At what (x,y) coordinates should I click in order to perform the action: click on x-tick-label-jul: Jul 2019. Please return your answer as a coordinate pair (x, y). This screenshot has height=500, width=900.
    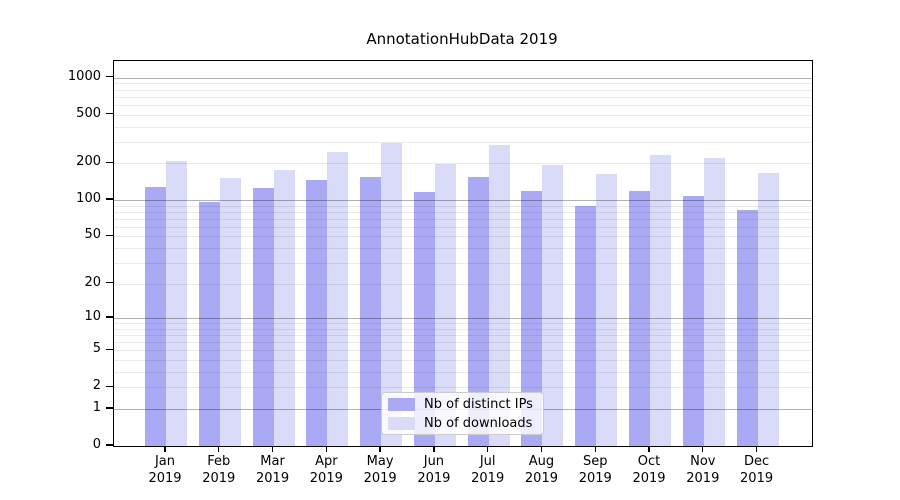
    Looking at the image, I should click on (488, 470).